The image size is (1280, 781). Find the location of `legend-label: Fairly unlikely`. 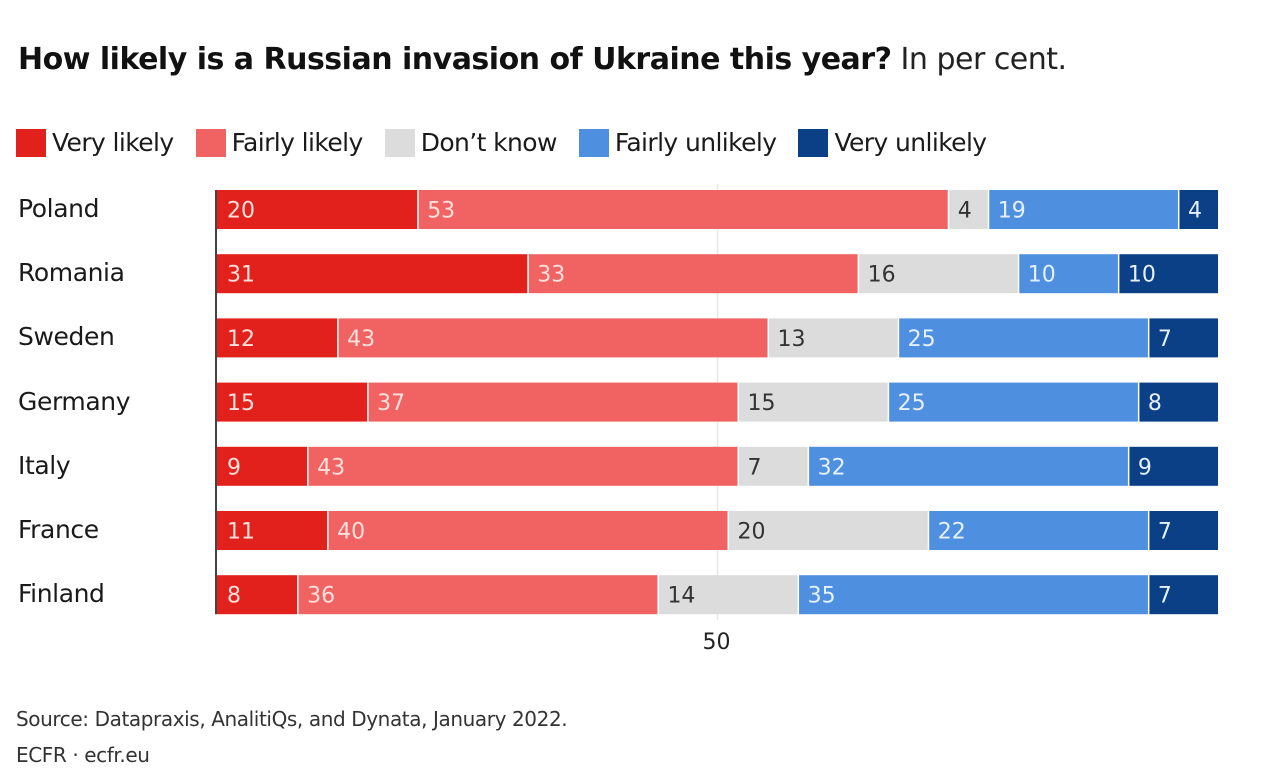

legend-label: Fairly unlikely is located at coordinates (695, 142).